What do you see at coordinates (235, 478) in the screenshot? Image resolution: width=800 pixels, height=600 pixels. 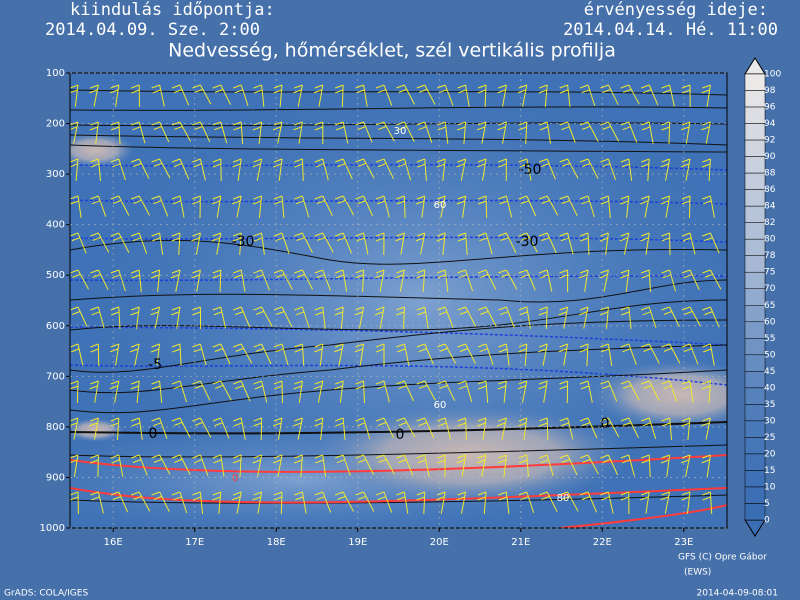 I see `contour-label: 0` at bounding box center [235, 478].